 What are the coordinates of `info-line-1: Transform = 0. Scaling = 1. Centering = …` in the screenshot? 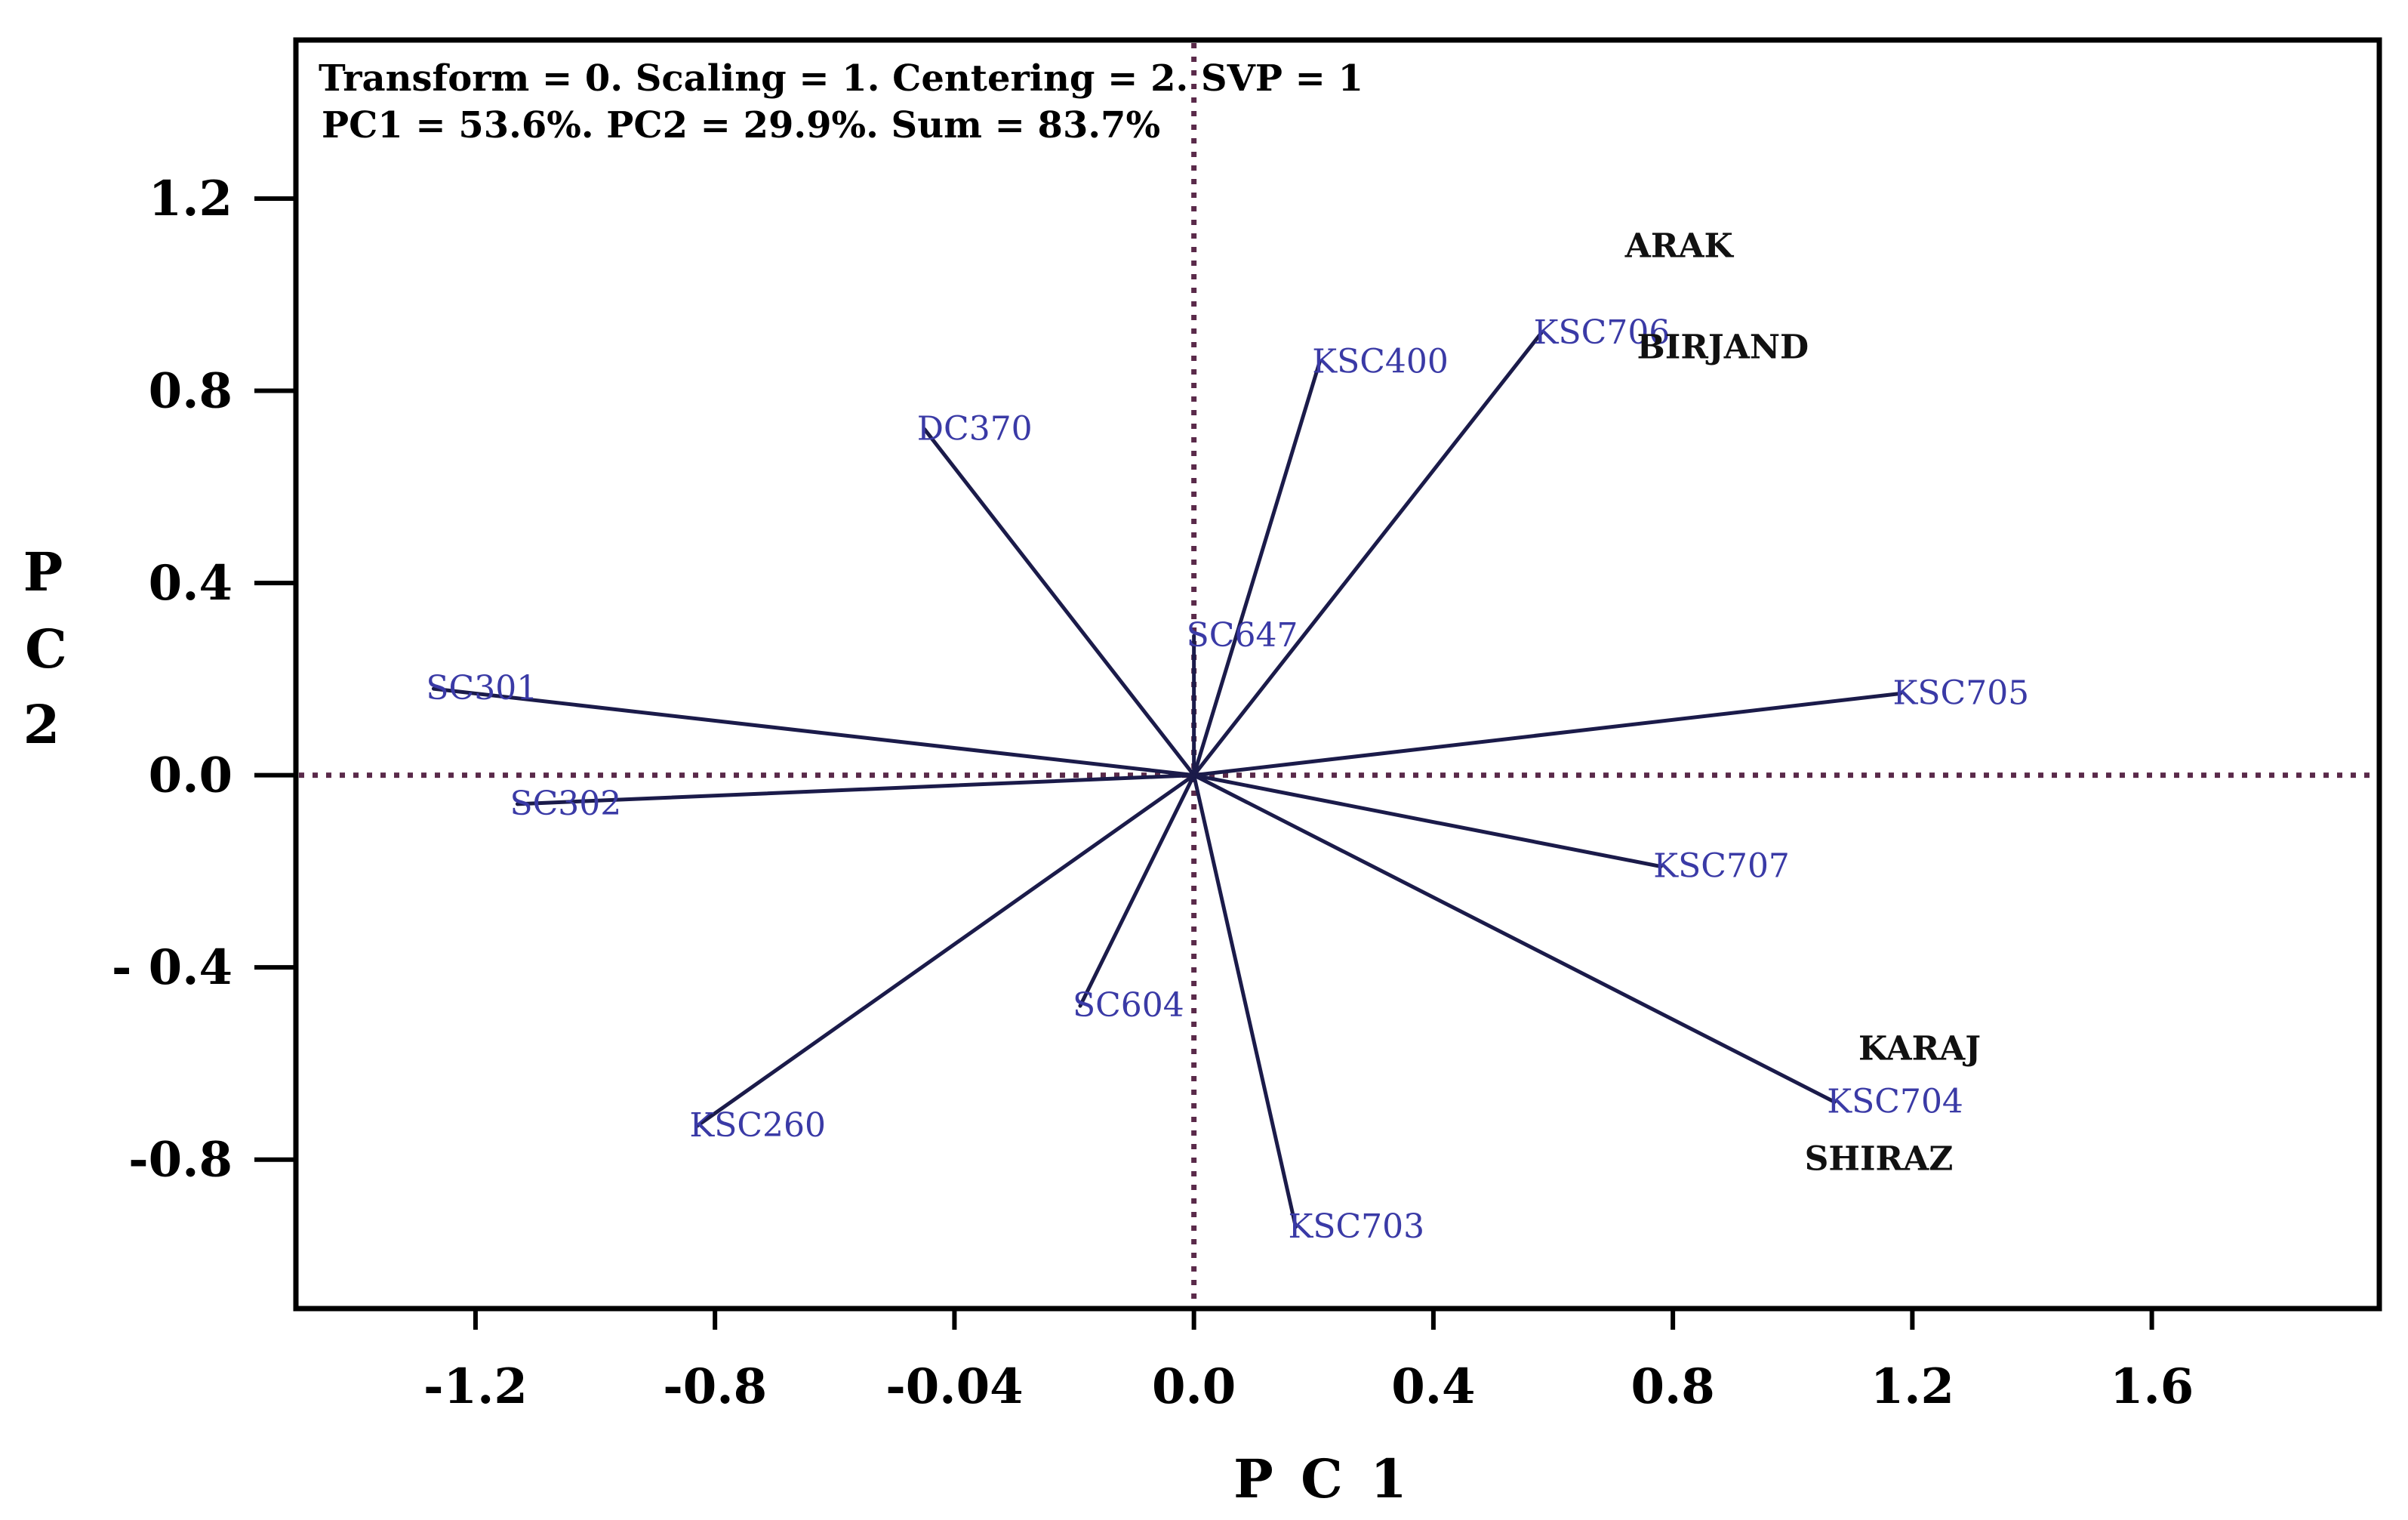 It's located at (841, 78).